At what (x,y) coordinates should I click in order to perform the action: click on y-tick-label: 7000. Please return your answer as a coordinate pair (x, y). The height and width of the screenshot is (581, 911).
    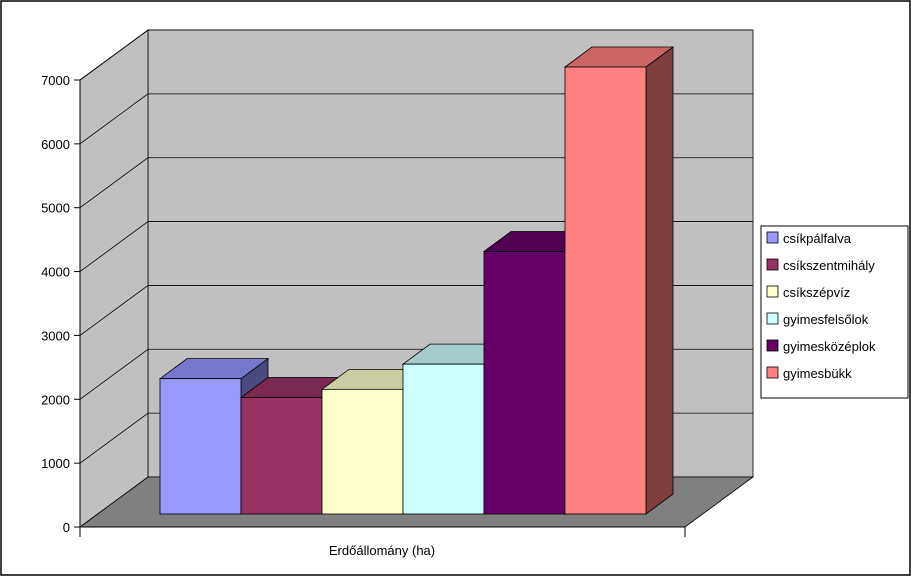
    Looking at the image, I should click on (55, 80).